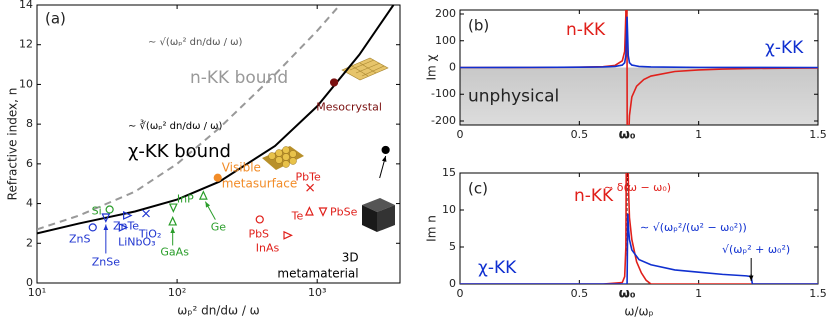  Describe the element at coordinates (445, 40) in the screenshot. I see `y-tick-label: 100` at that location.